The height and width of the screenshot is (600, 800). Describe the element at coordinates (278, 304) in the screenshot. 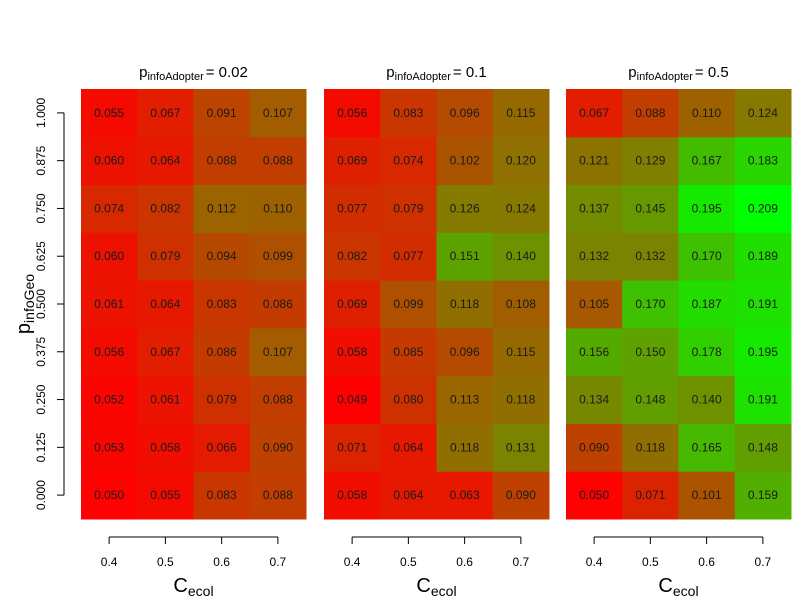

I see `cell-value-label: 0.086` at that location.